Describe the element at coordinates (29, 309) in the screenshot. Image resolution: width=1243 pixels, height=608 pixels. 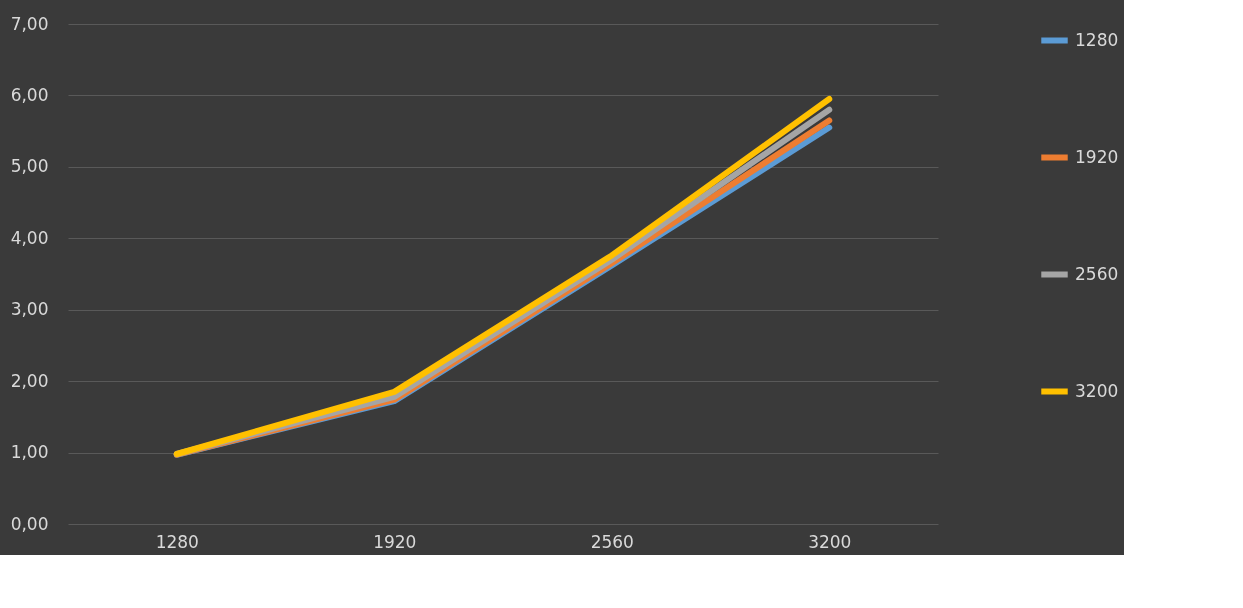
I see `y-tick-label: 3,00` at that location.